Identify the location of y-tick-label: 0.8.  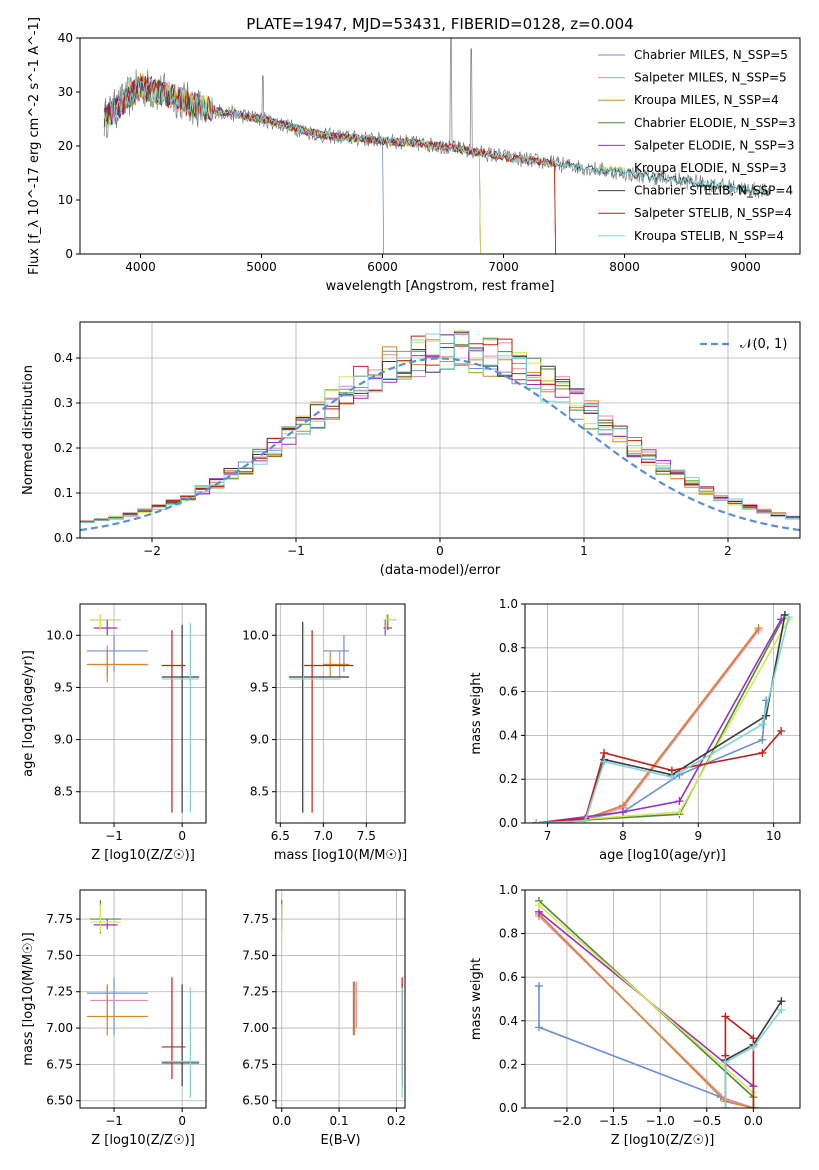
(508, 934).